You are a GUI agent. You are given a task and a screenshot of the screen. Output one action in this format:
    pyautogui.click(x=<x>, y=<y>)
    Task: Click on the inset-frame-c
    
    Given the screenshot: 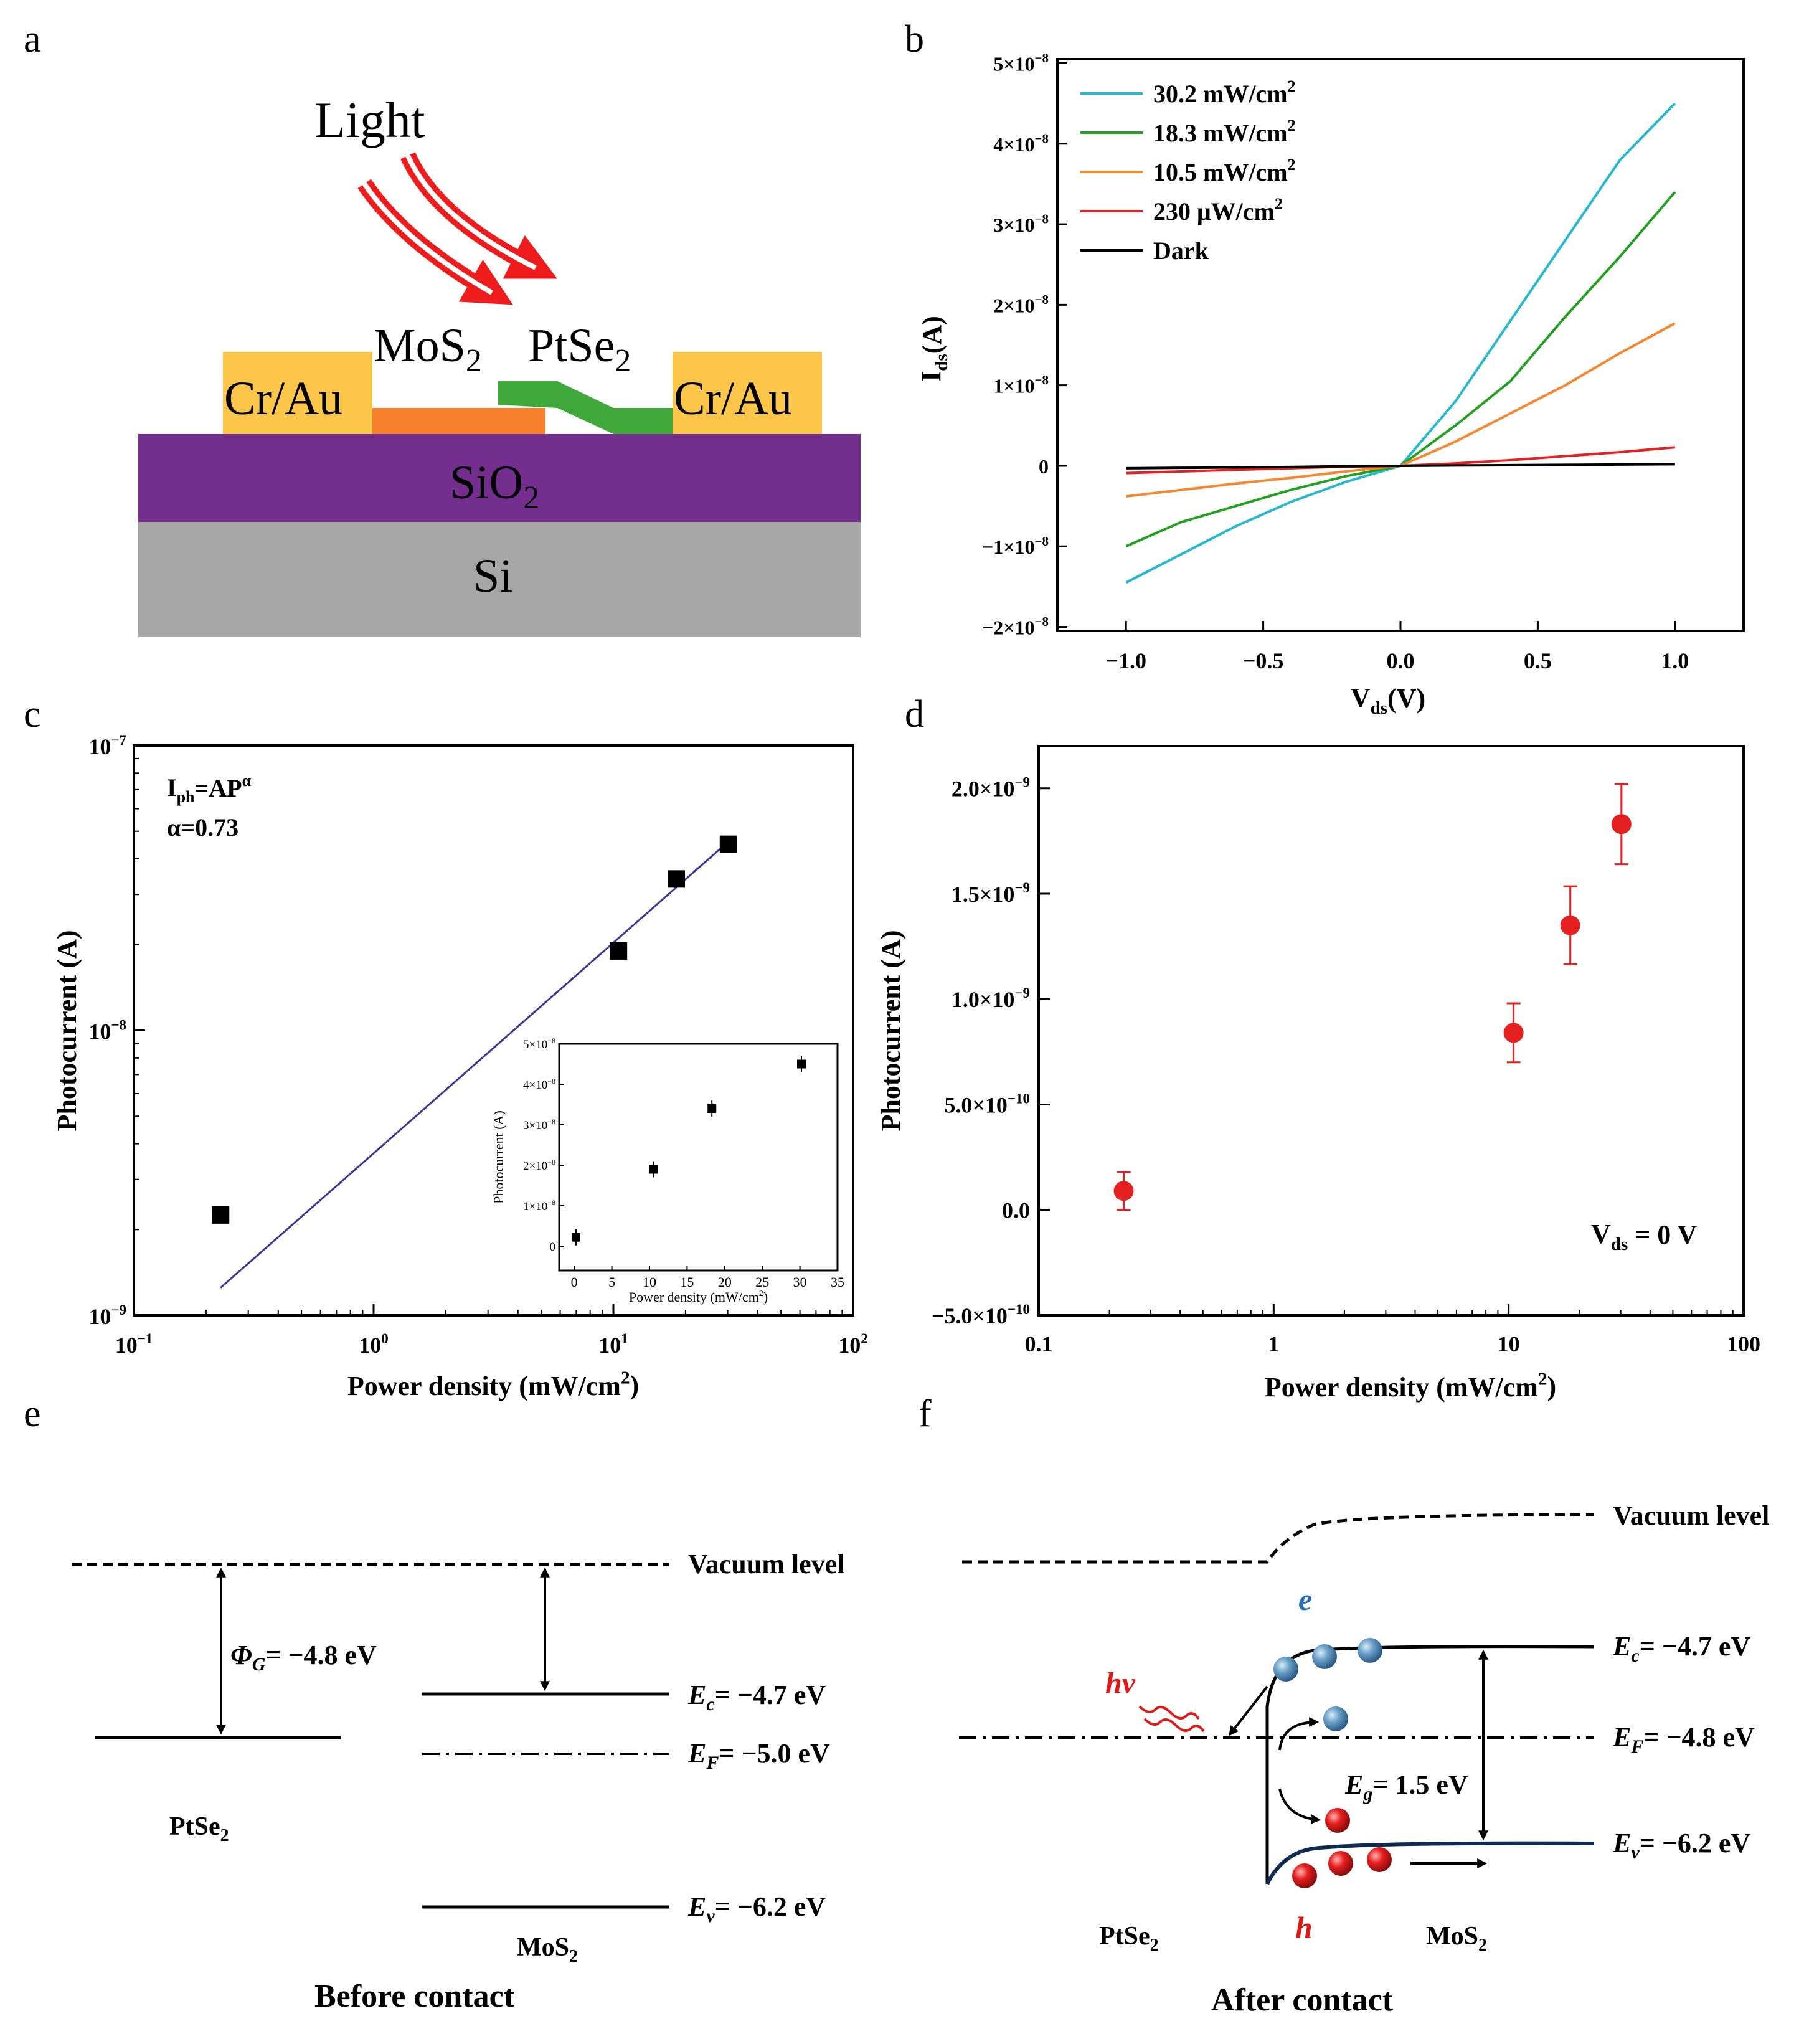 What is the action you would take?
    pyautogui.click(x=698, y=1157)
    